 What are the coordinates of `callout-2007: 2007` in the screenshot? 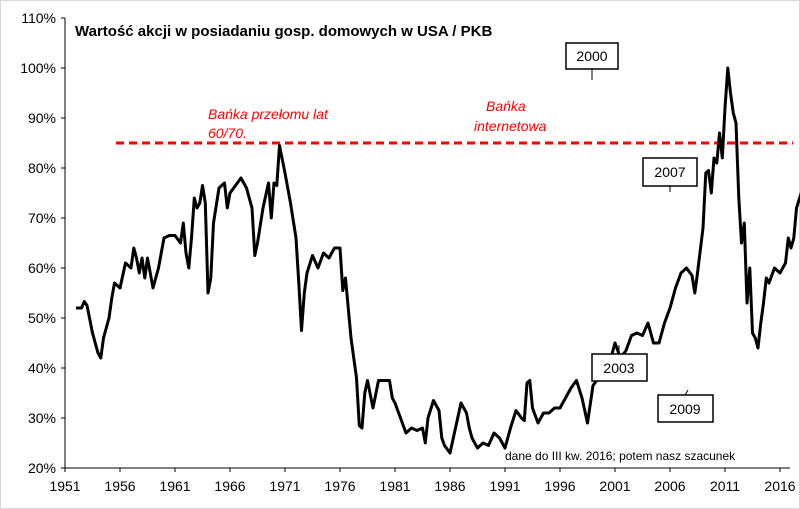 It's located at (670, 174).